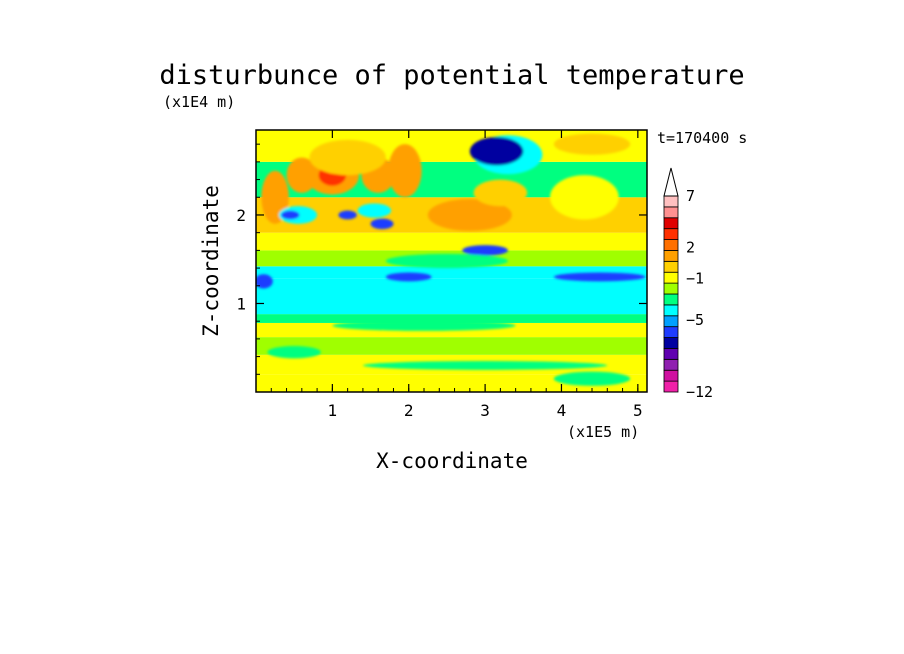 This screenshot has width=904, height=654. Describe the element at coordinates (638, 410) in the screenshot. I see `x-tick-label: 5` at that location.